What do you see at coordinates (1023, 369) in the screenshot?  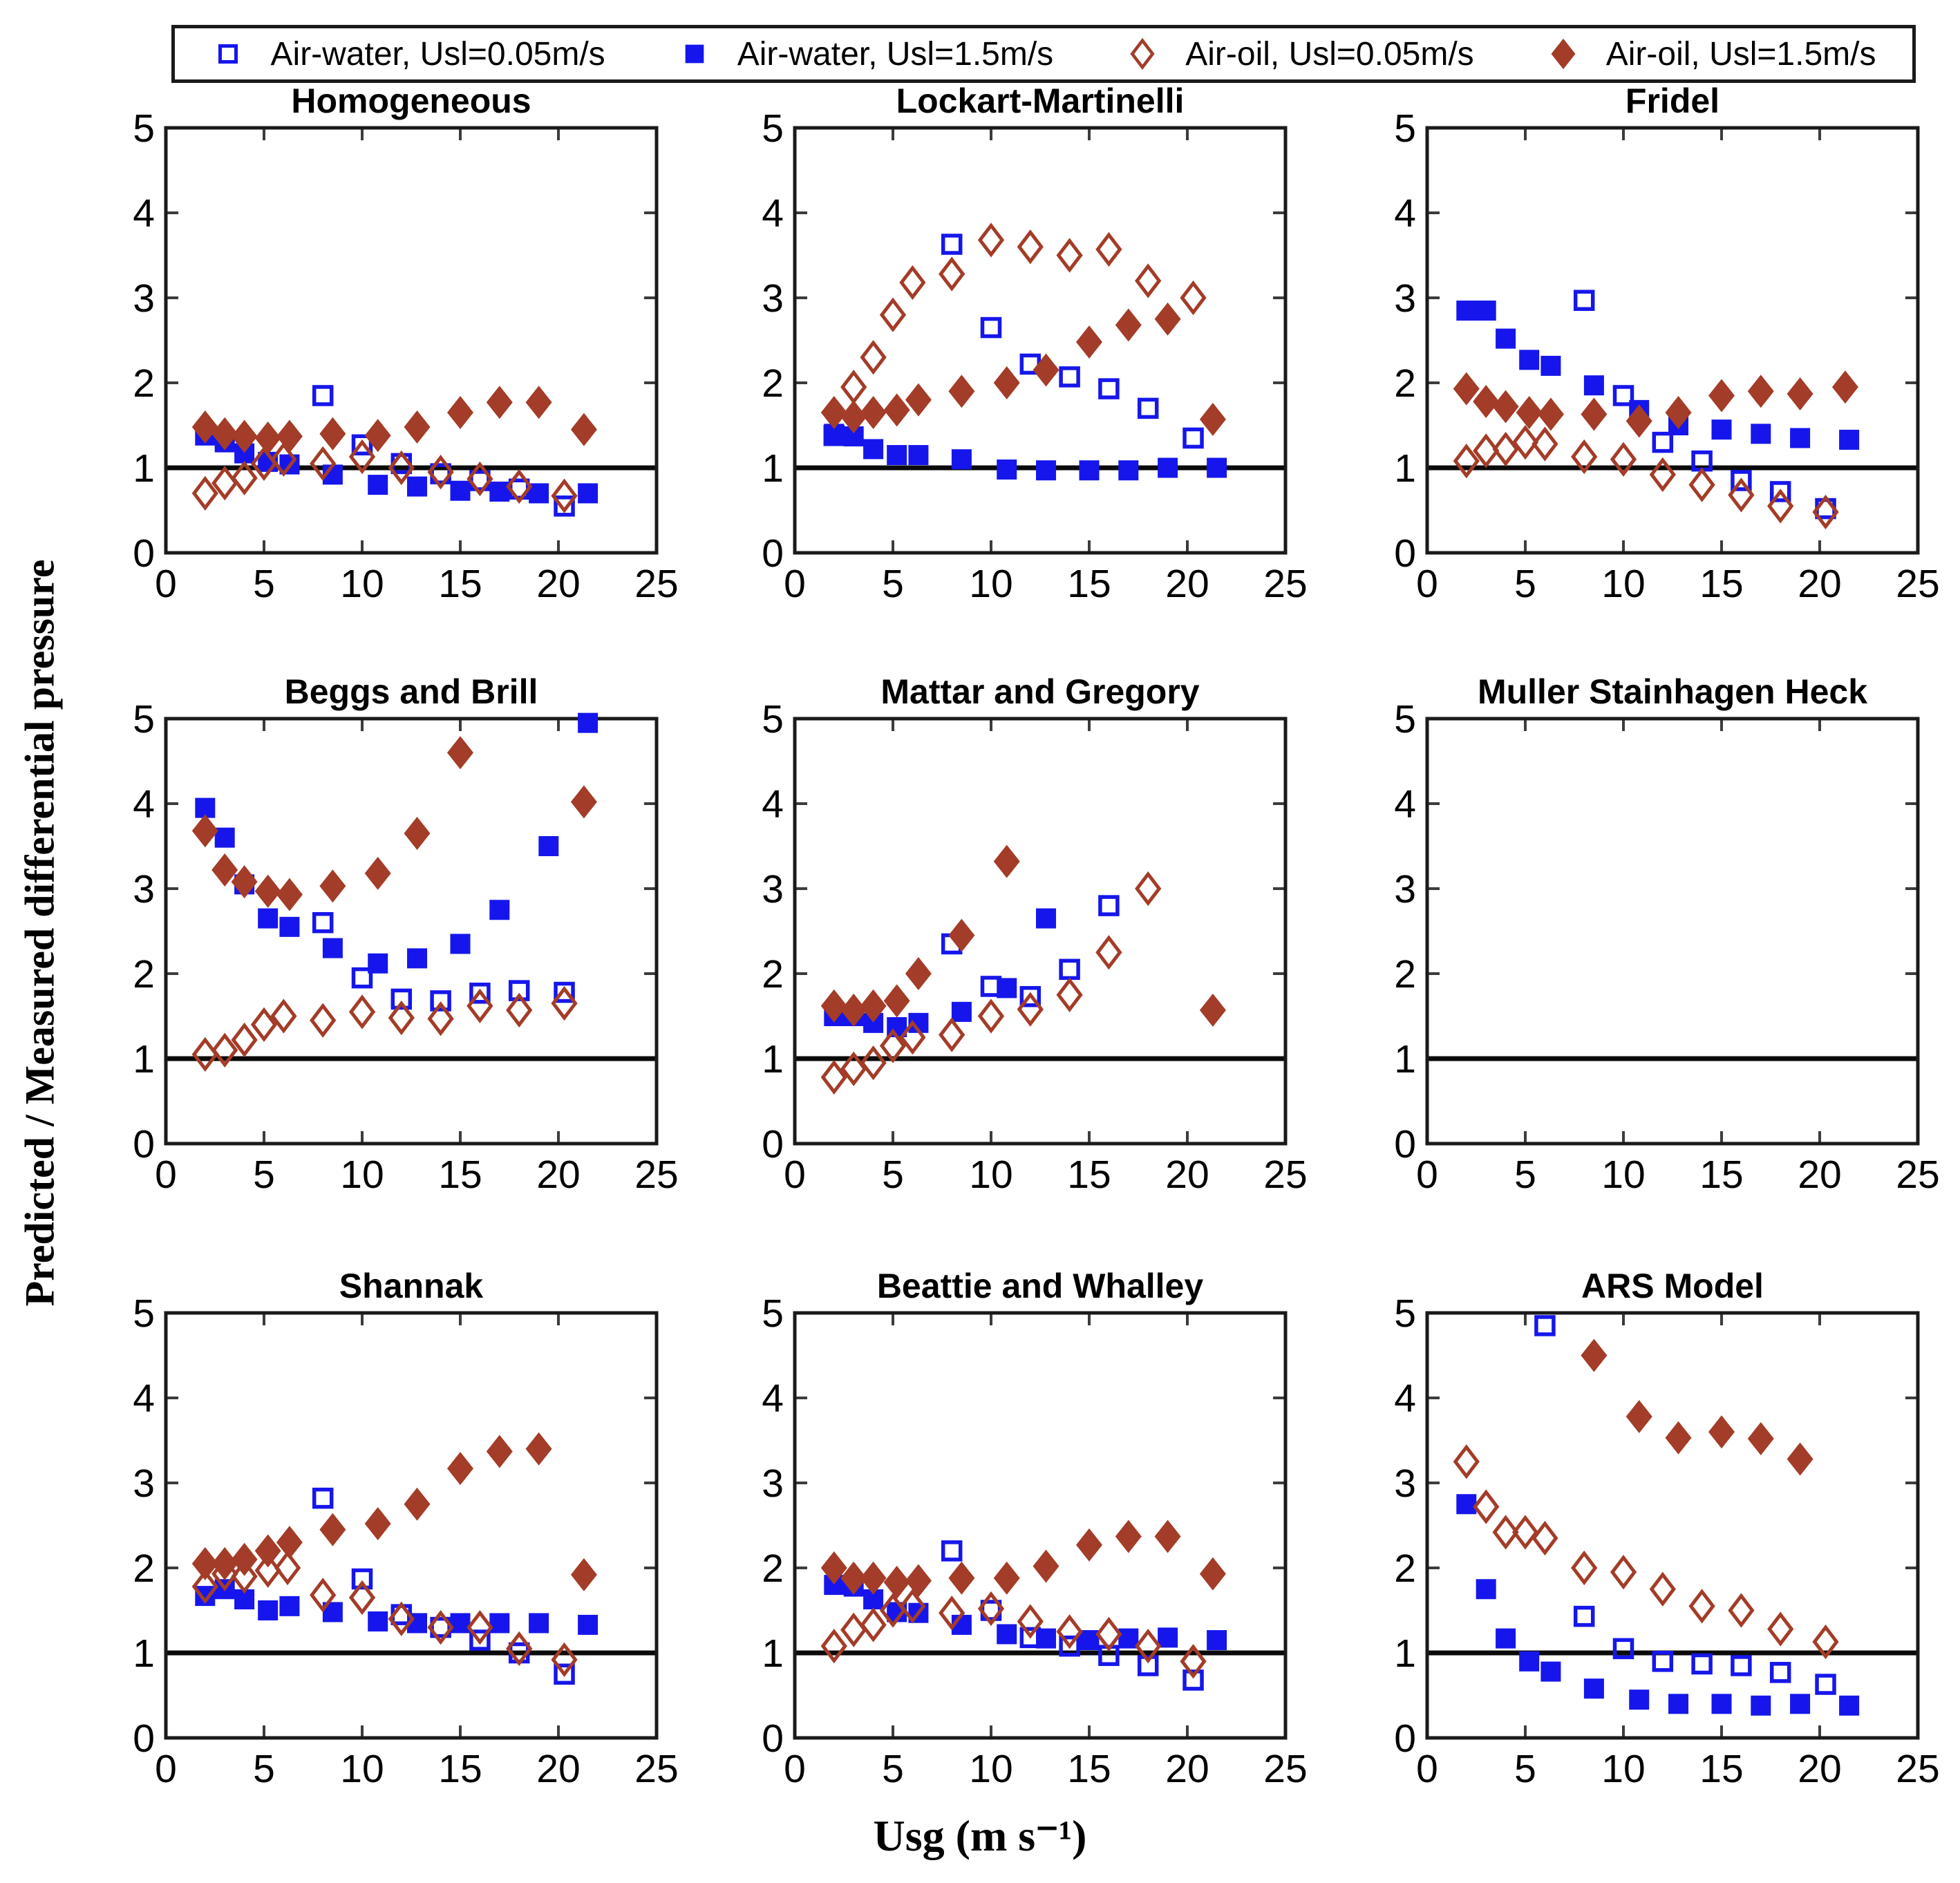 I see `series-filled-diamond` at bounding box center [1023, 369].